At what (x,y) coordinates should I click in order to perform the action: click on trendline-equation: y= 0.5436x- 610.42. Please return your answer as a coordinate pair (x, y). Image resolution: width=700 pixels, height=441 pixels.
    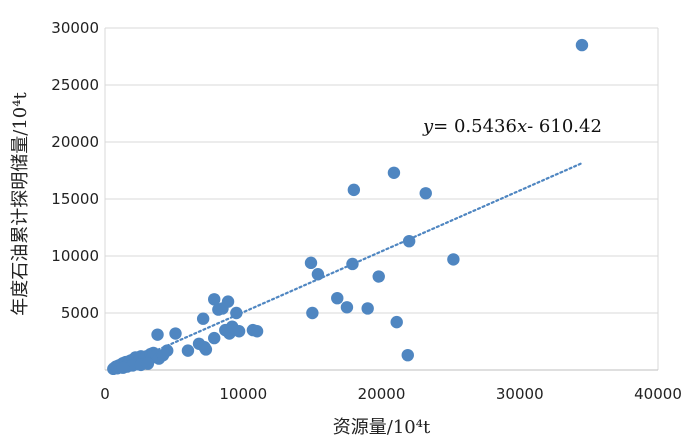
    Looking at the image, I should click on (512, 126).